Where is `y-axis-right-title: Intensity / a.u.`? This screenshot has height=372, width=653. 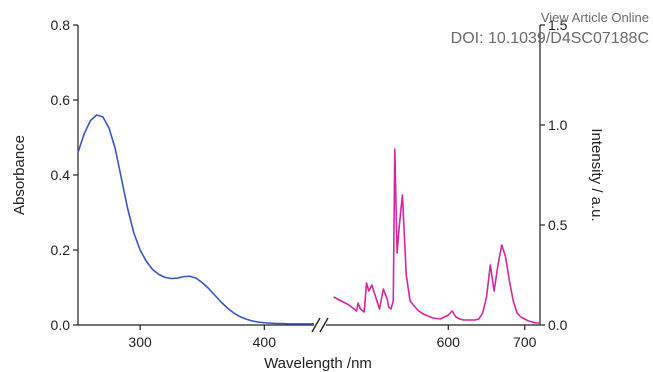
y-axis-right-title: Intensity / a.u. is located at coordinates (596, 174).